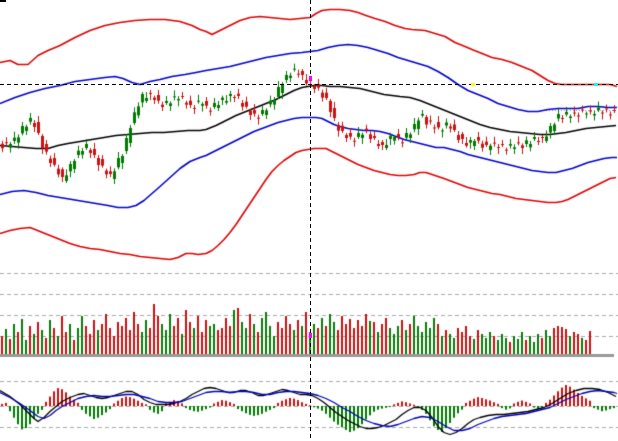  Describe the element at coordinates (310, 335) in the screenshot. I see `crosshair-volume-marker-icon` at that location.